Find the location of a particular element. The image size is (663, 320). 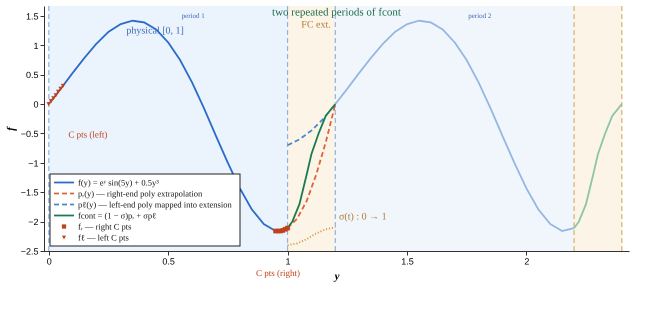

y-tick-label: 0.5 is located at coordinates (32, 75).